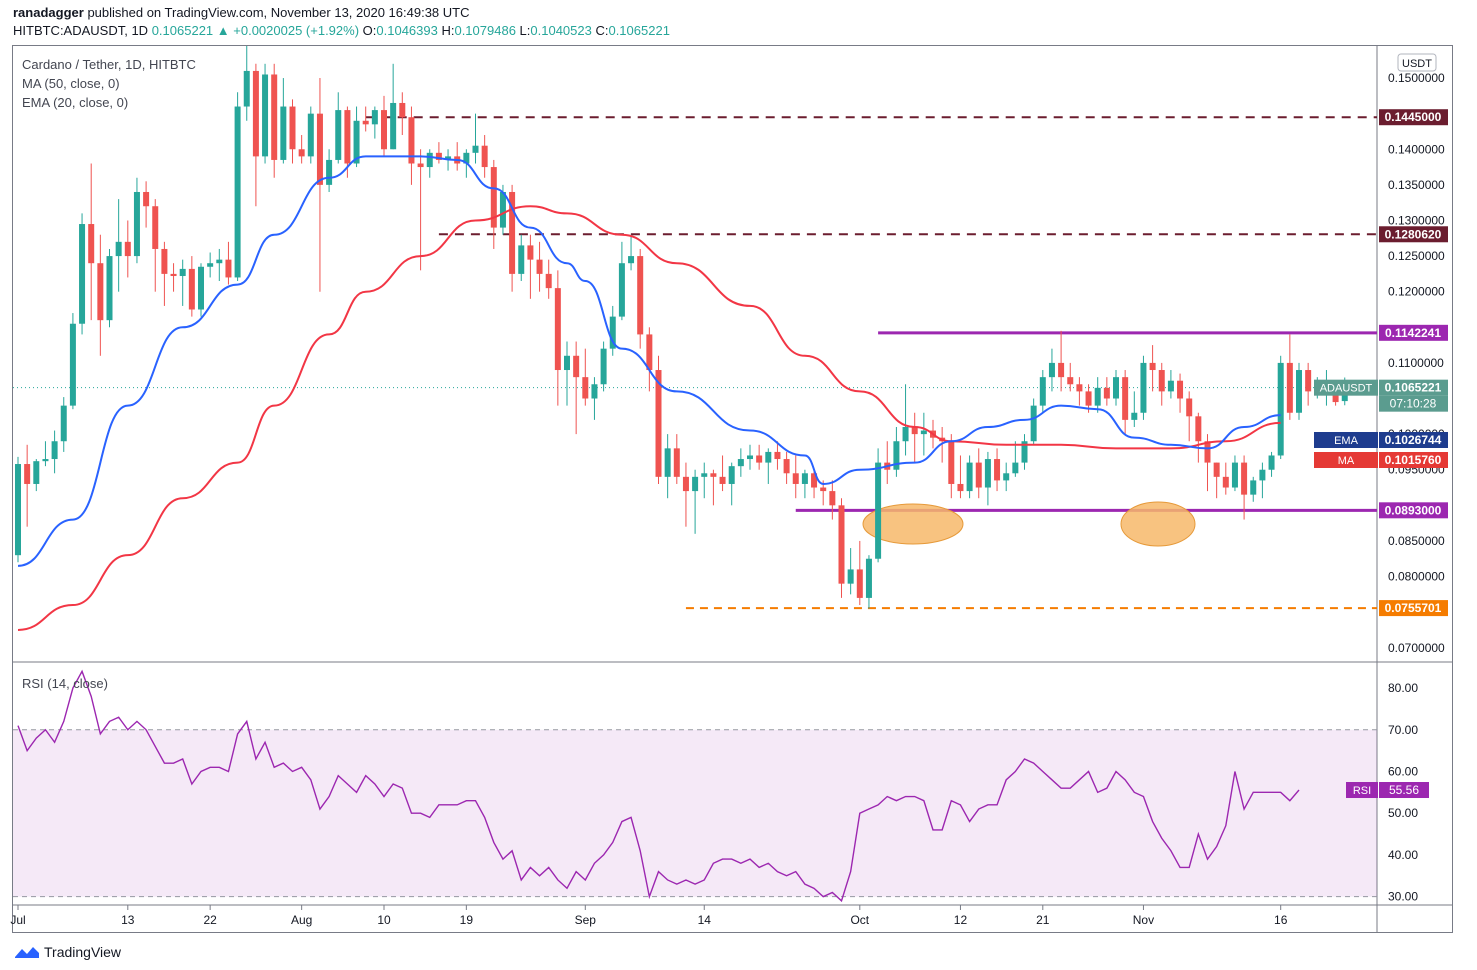 This screenshot has height=970, width=1477. I want to click on badge-value: 0.1065221, so click(1413, 388).